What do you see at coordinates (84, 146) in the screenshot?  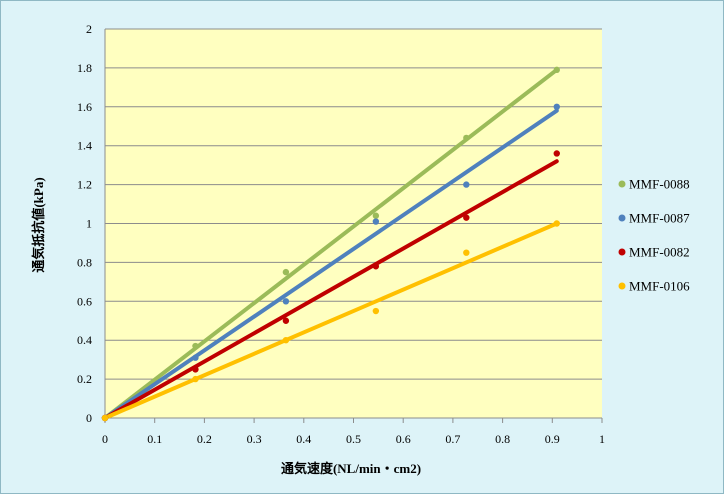 I see `y-tick-label: 1.4` at bounding box center [84, 146].